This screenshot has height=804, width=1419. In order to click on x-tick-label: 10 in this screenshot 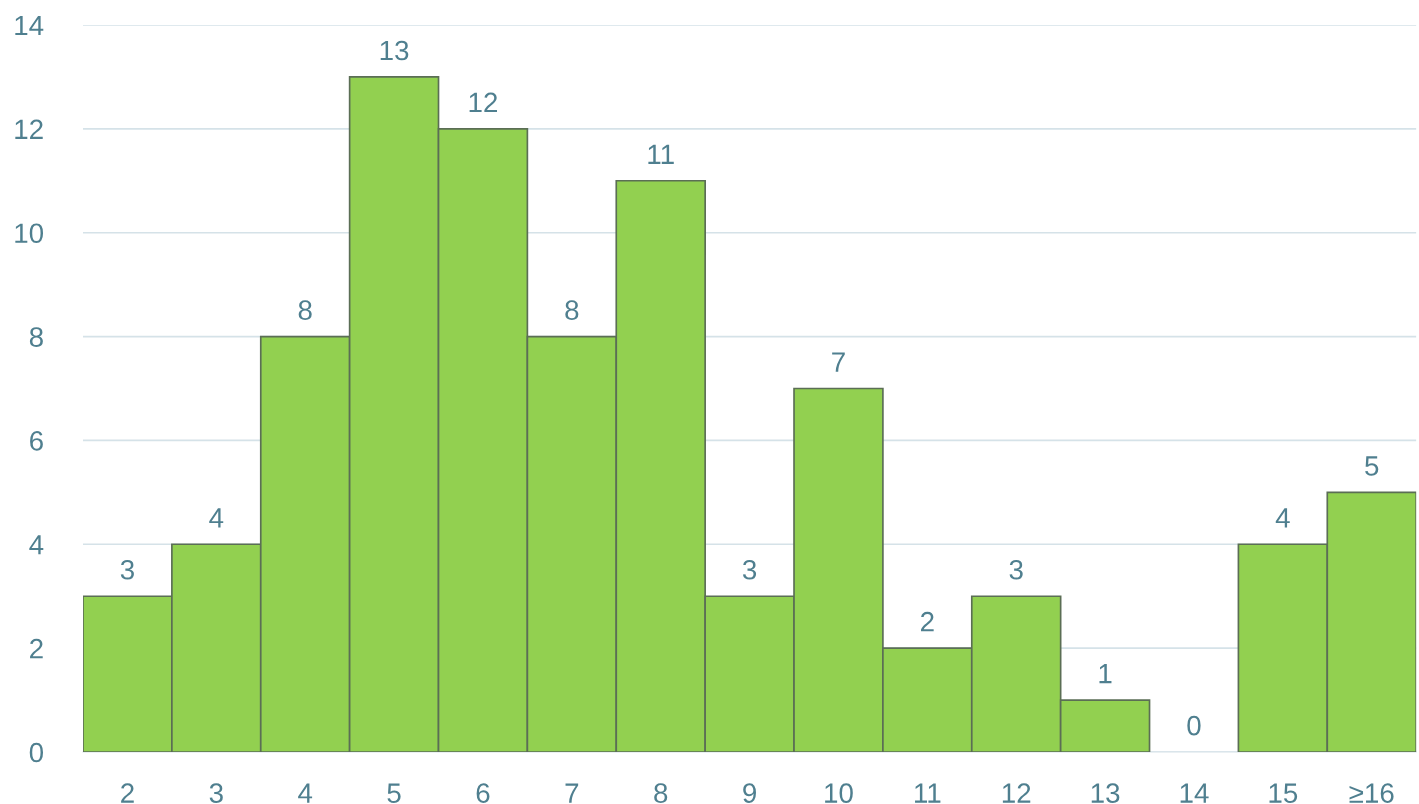, I will do `click(839, 793)`.